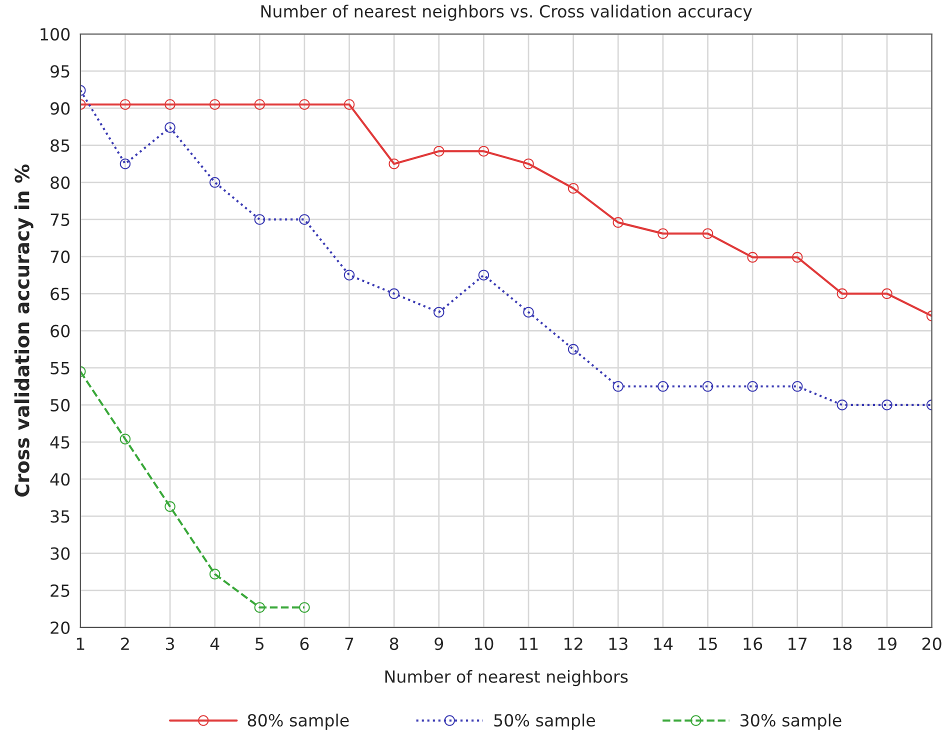  I want to click on x-tick-label: 17, so click(797, 644).